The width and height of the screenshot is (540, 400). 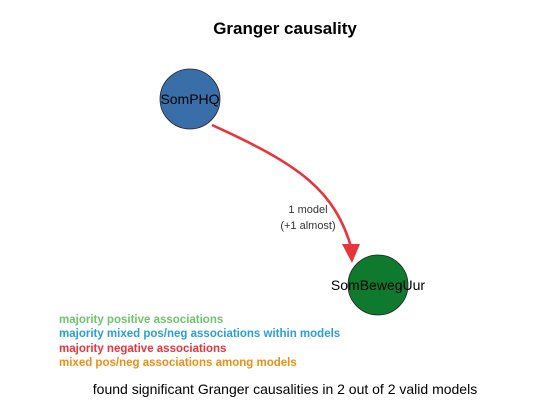 I want to click on legend-positive: majority positive associations, so click(x=141, y=320).